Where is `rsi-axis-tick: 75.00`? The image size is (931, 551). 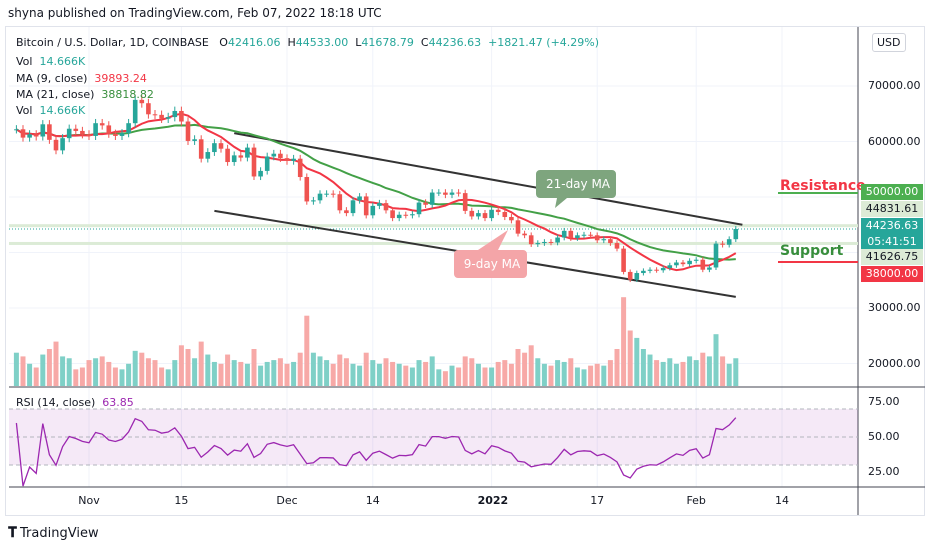 rsi-axis-tick: 75.00 is located at coordinates (884, 401).